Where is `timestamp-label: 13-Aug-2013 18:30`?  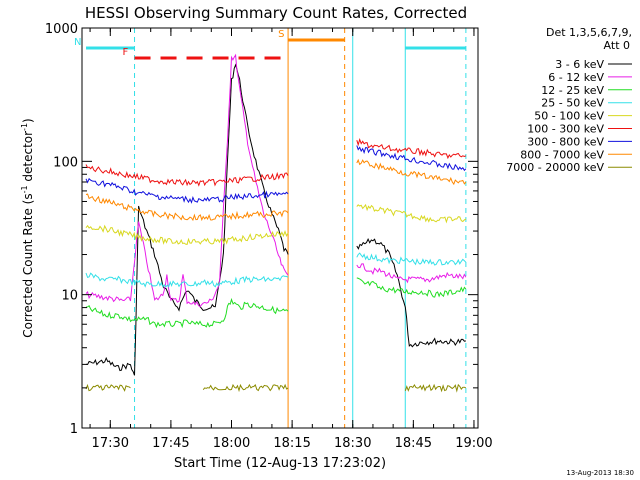 timestamp-label: 13-Aug-2013 18:30 is located at coordinates (600, 473).